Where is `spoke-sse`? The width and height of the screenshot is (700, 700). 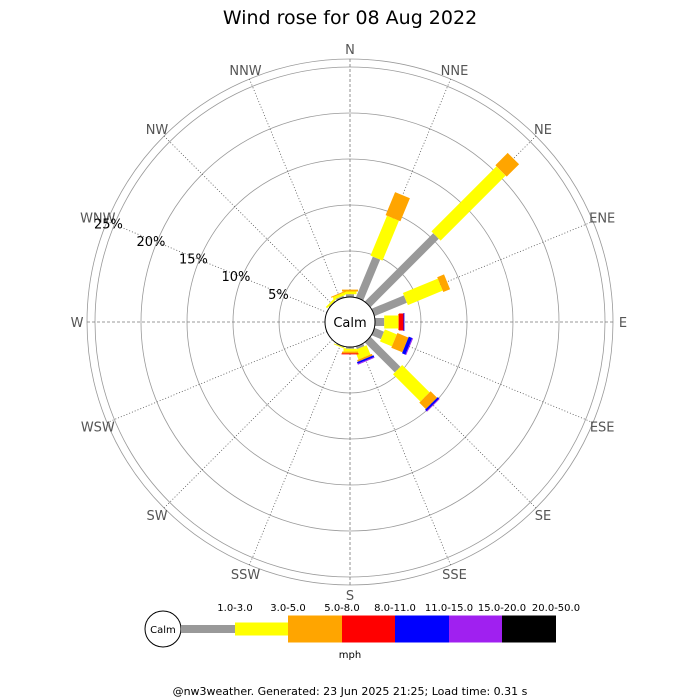
spoke-sse is located at coordinates (405, 455).